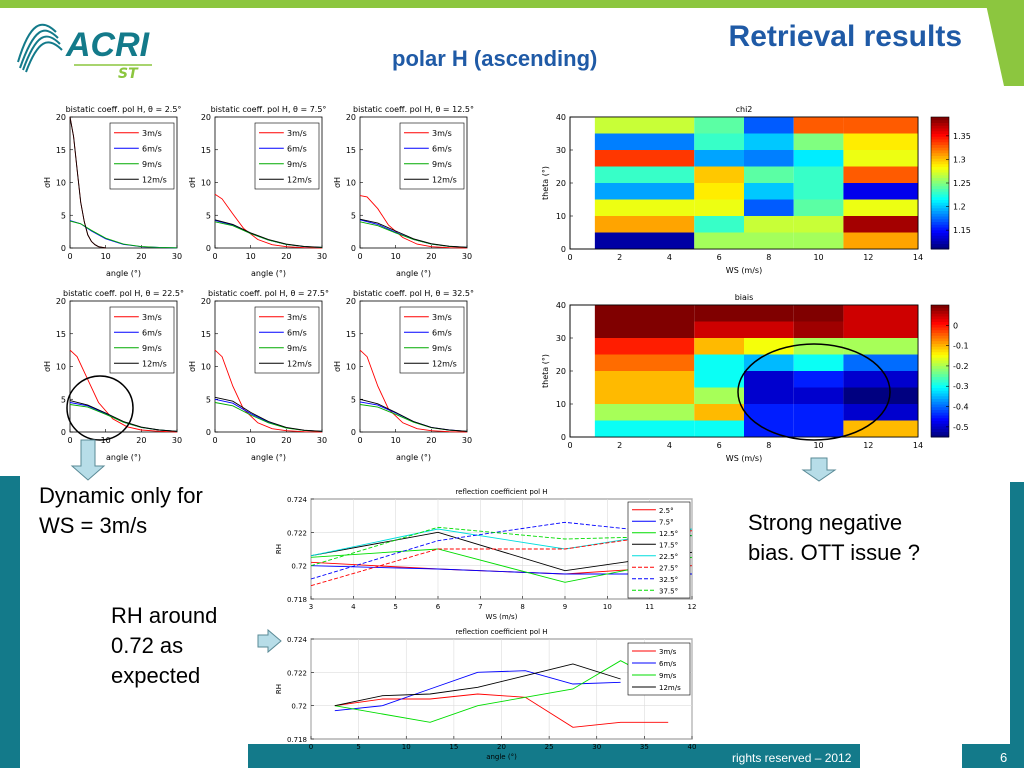  Describe the element at coordinates (432, 156) in the screenshot. I see `bistatic-3-legend-box` at that location.